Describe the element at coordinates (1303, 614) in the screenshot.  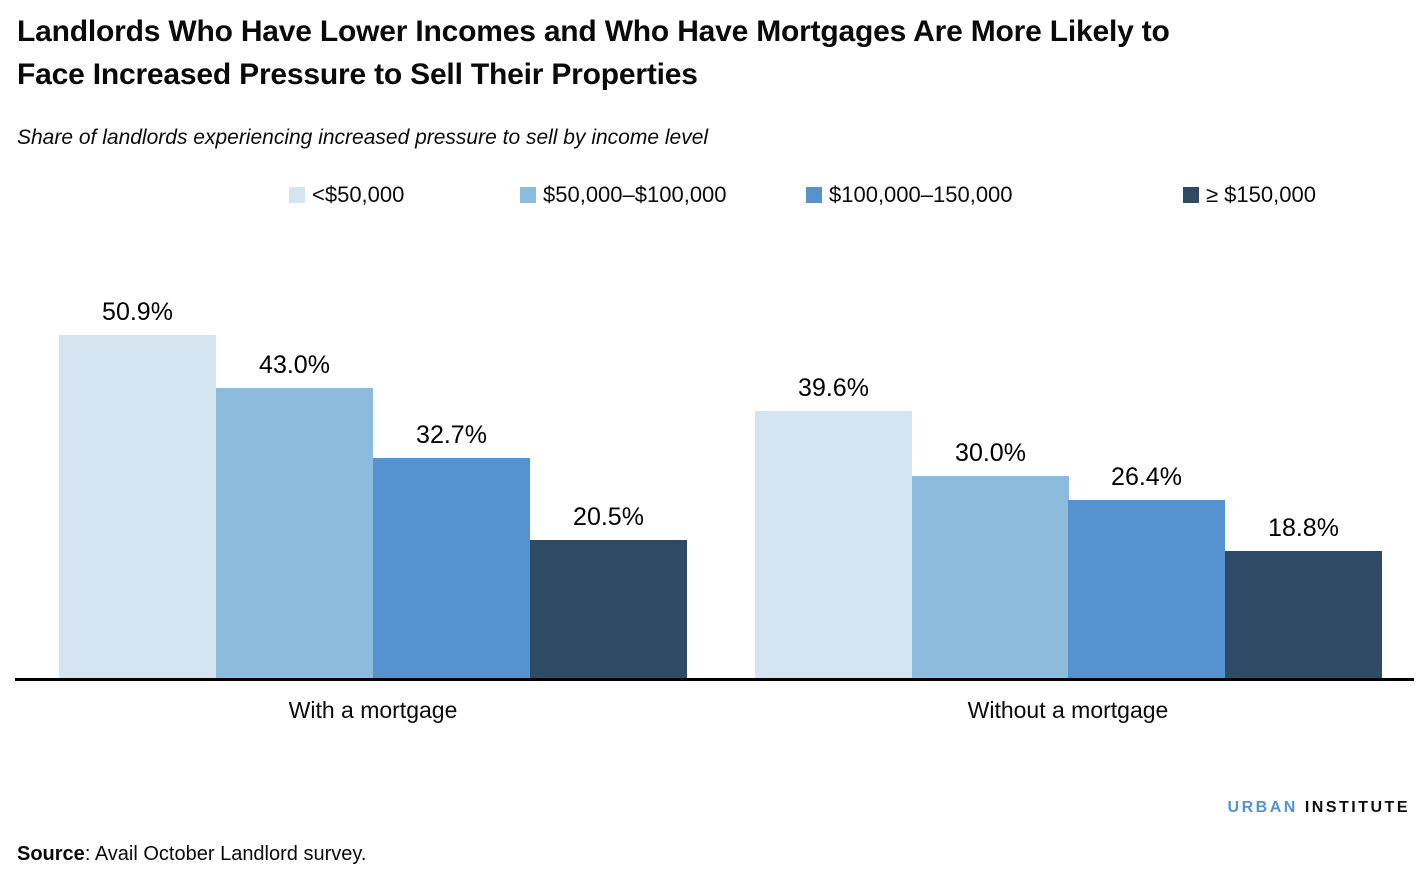
I see `bar-group2-series4` at that location.